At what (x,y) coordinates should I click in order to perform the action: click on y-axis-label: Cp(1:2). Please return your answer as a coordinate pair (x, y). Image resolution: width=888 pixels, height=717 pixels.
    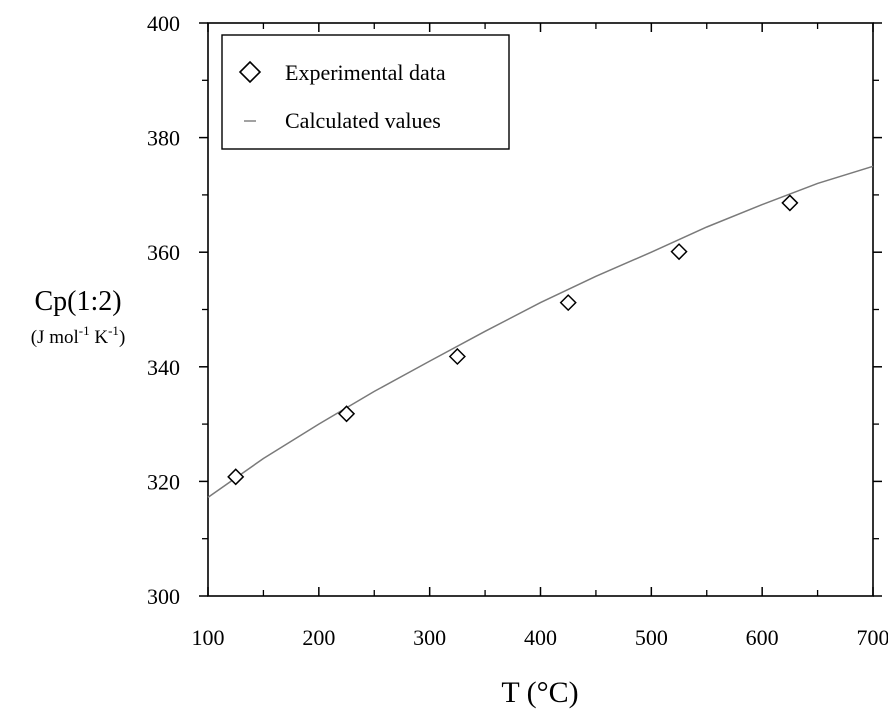
    Looking at the image, I should click on (77, 301).